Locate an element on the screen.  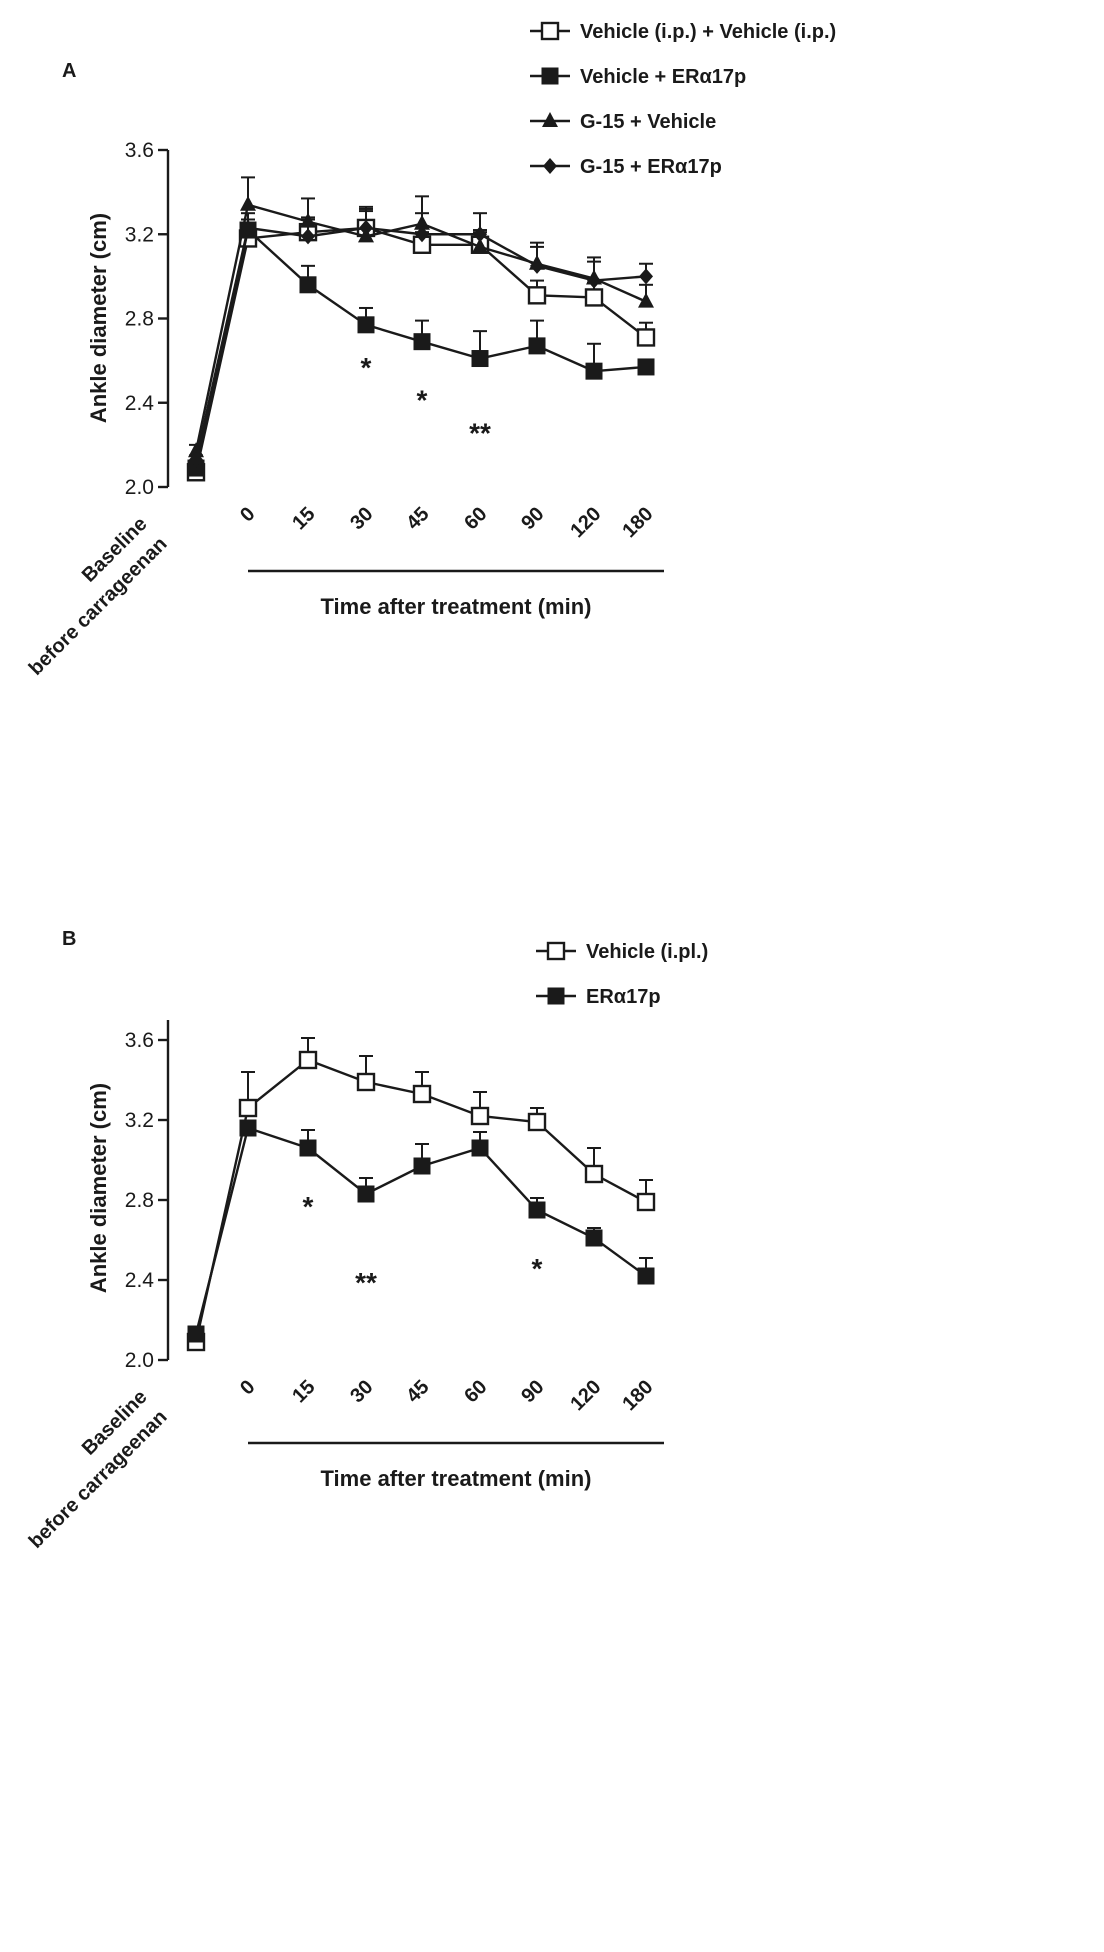
panel-a-legend-entry: G-15 + ERα17p is located at coordinates (626, 167).